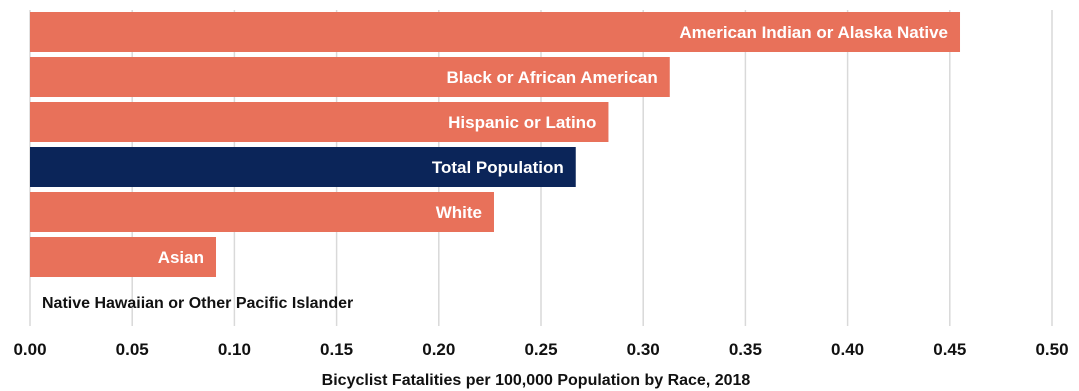 This screenshot has width=1079, height=391. What do you see at coordinates (234, 349) in the screenshot?
I see `x-tick-label: 0.10` at bounding box center [234, 349].